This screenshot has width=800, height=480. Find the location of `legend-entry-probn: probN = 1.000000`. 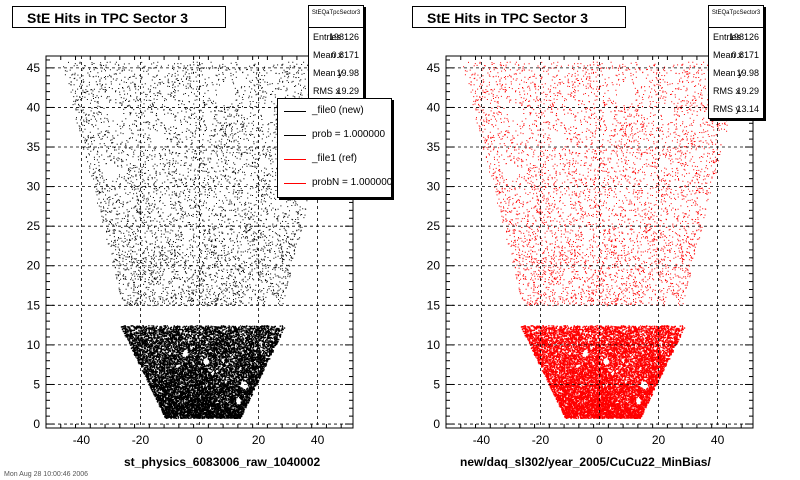

legend-entry-probn: probN = 1.000000 is located at coordinates (334, 183).